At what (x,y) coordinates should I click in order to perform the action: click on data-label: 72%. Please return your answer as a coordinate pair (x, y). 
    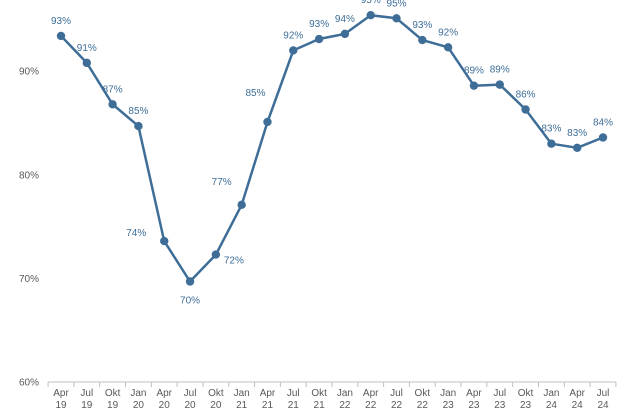
    Looking at the image, I should click on (234, 261).